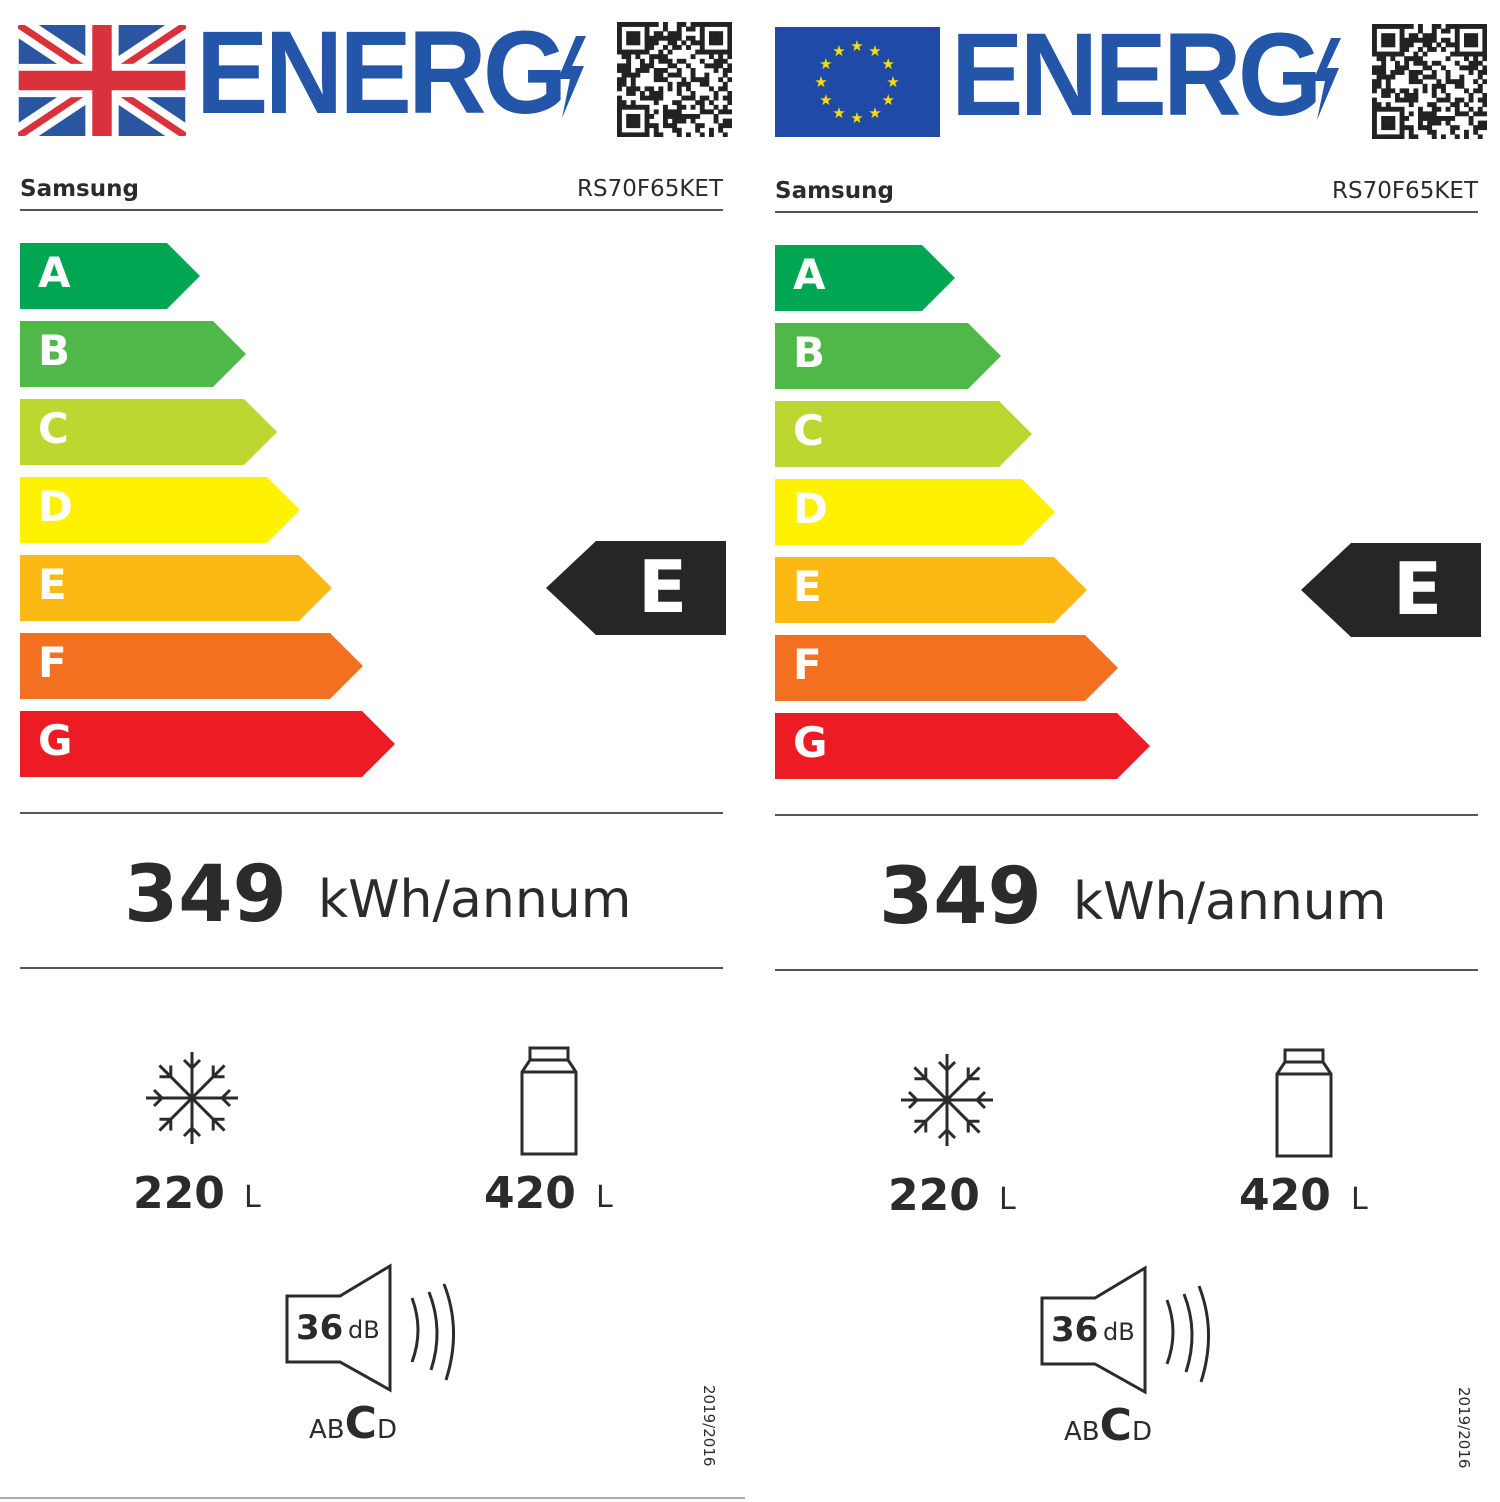 The image size is (1500, 1502). Describe the element at coordinates (857, 82) in the screenshot. I see `eu-flag-icon: ★ ★★★★★★★★★★★` at that location.